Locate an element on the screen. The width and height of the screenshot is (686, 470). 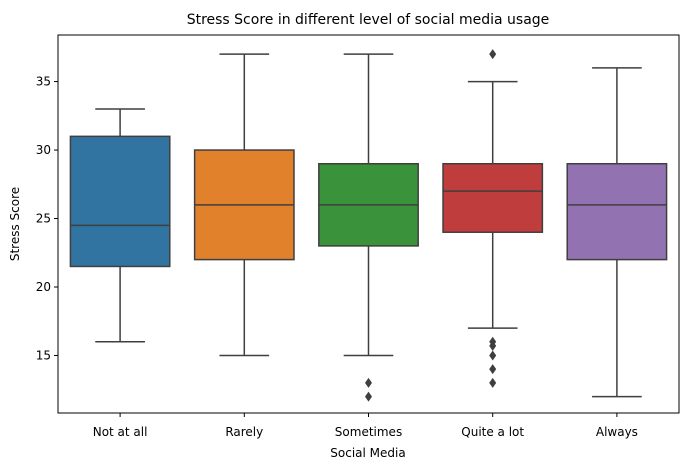
x-tick-label: Always is located at coordinates (617, 432).